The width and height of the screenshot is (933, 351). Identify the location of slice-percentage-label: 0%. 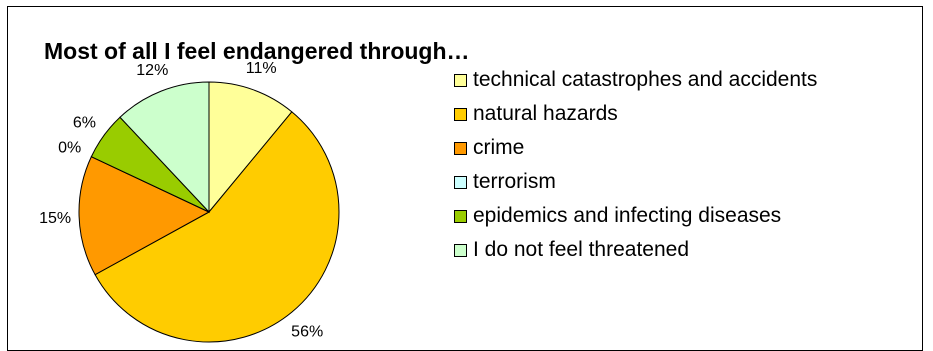
(69, 147).